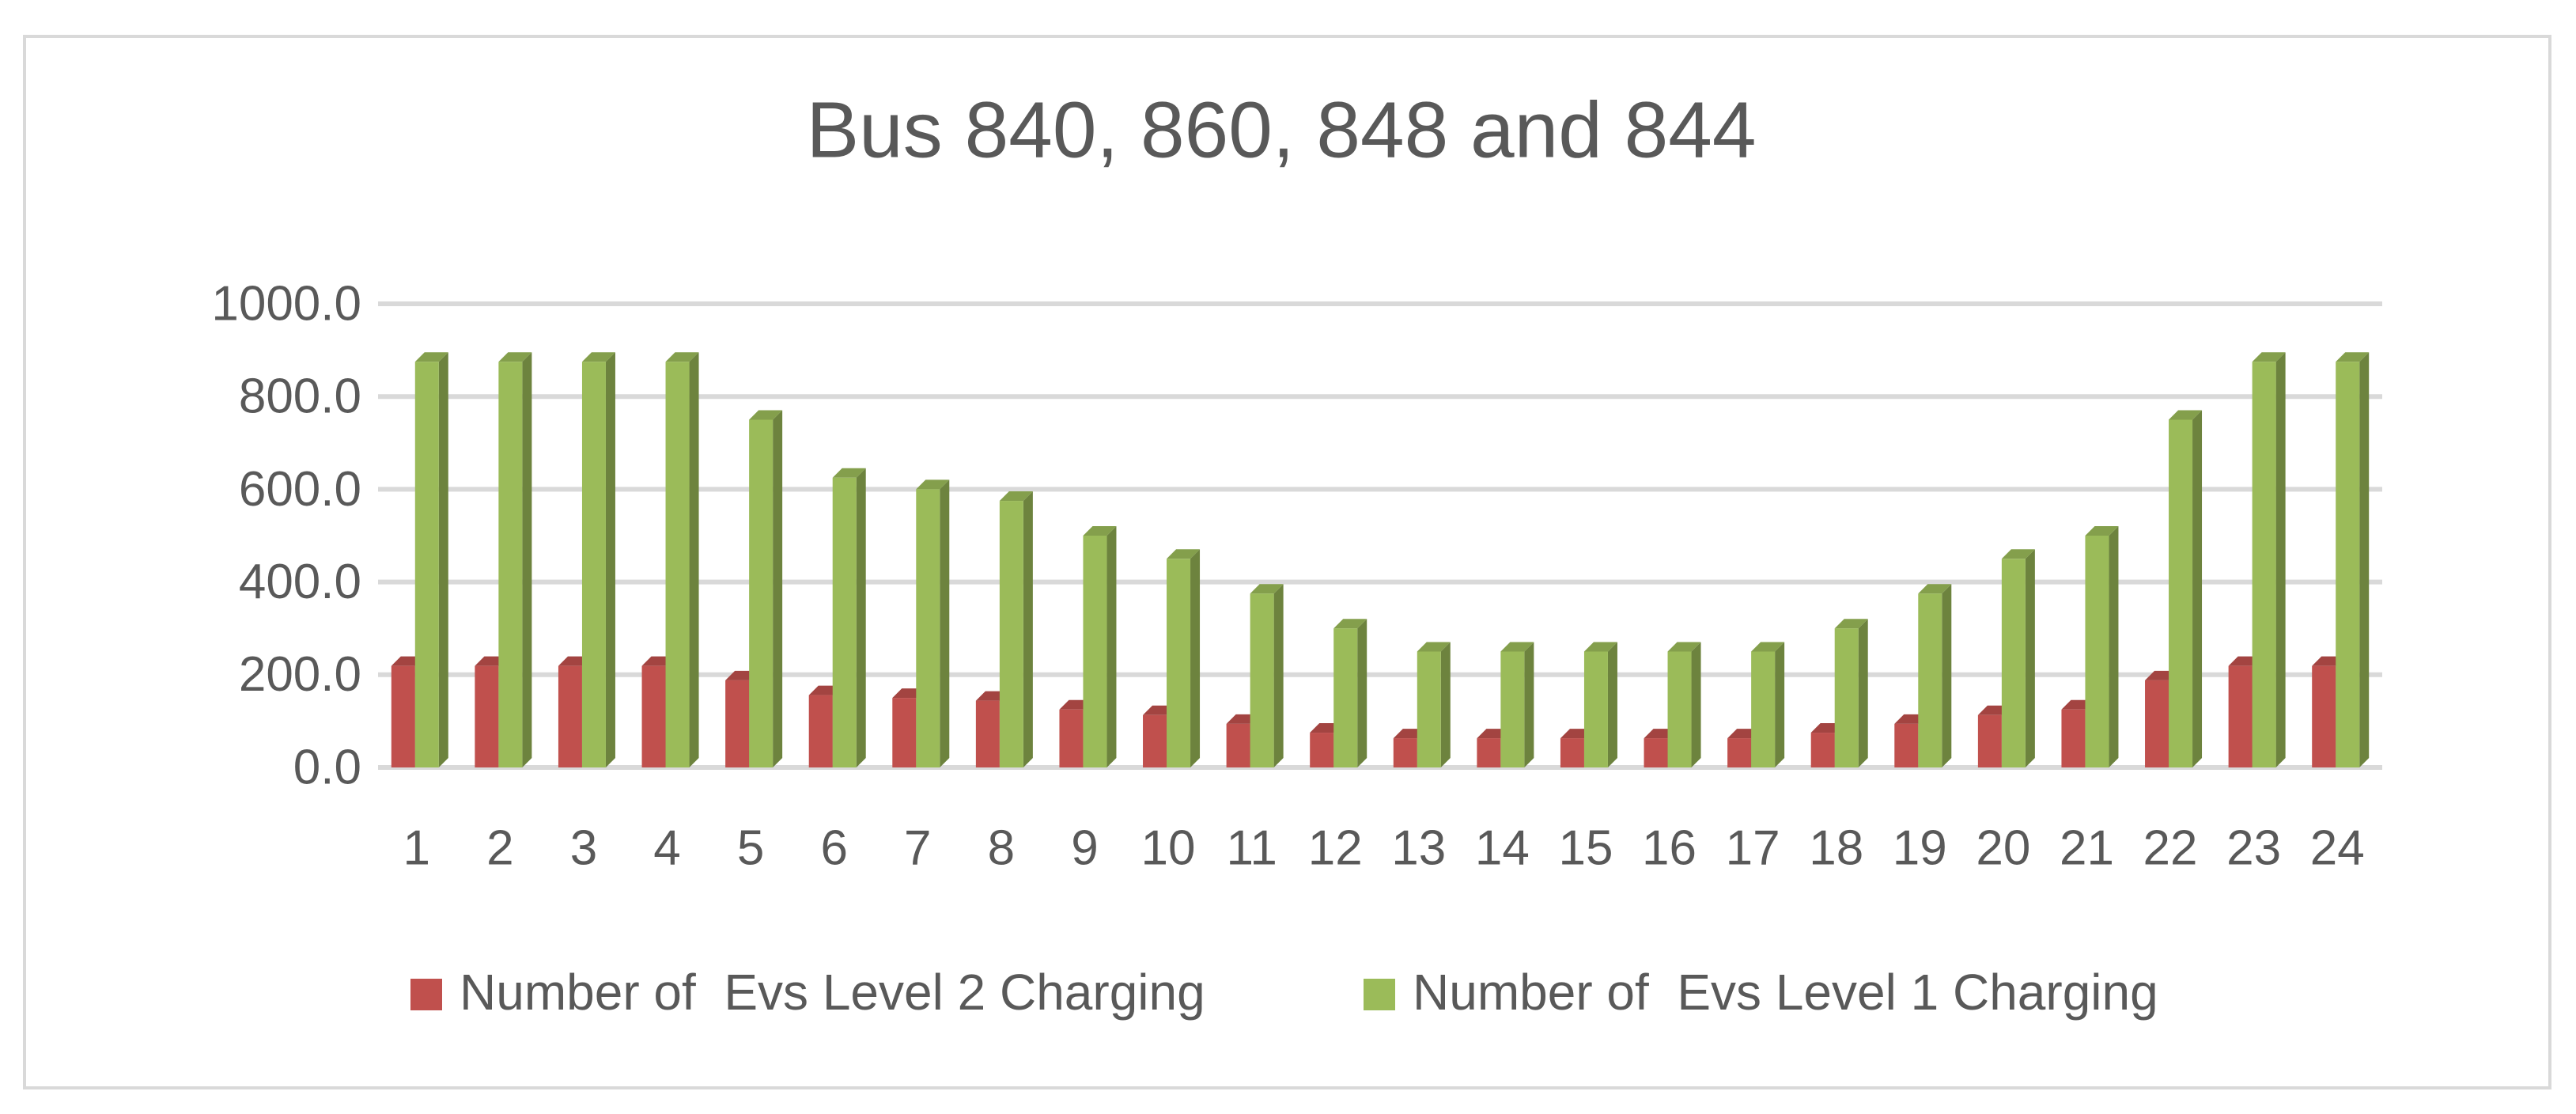 The image size is (2576, 1114). Describe the element at coordinates (2003, 847) in the screenshot. I see `x-tick-label: 20` at that location.